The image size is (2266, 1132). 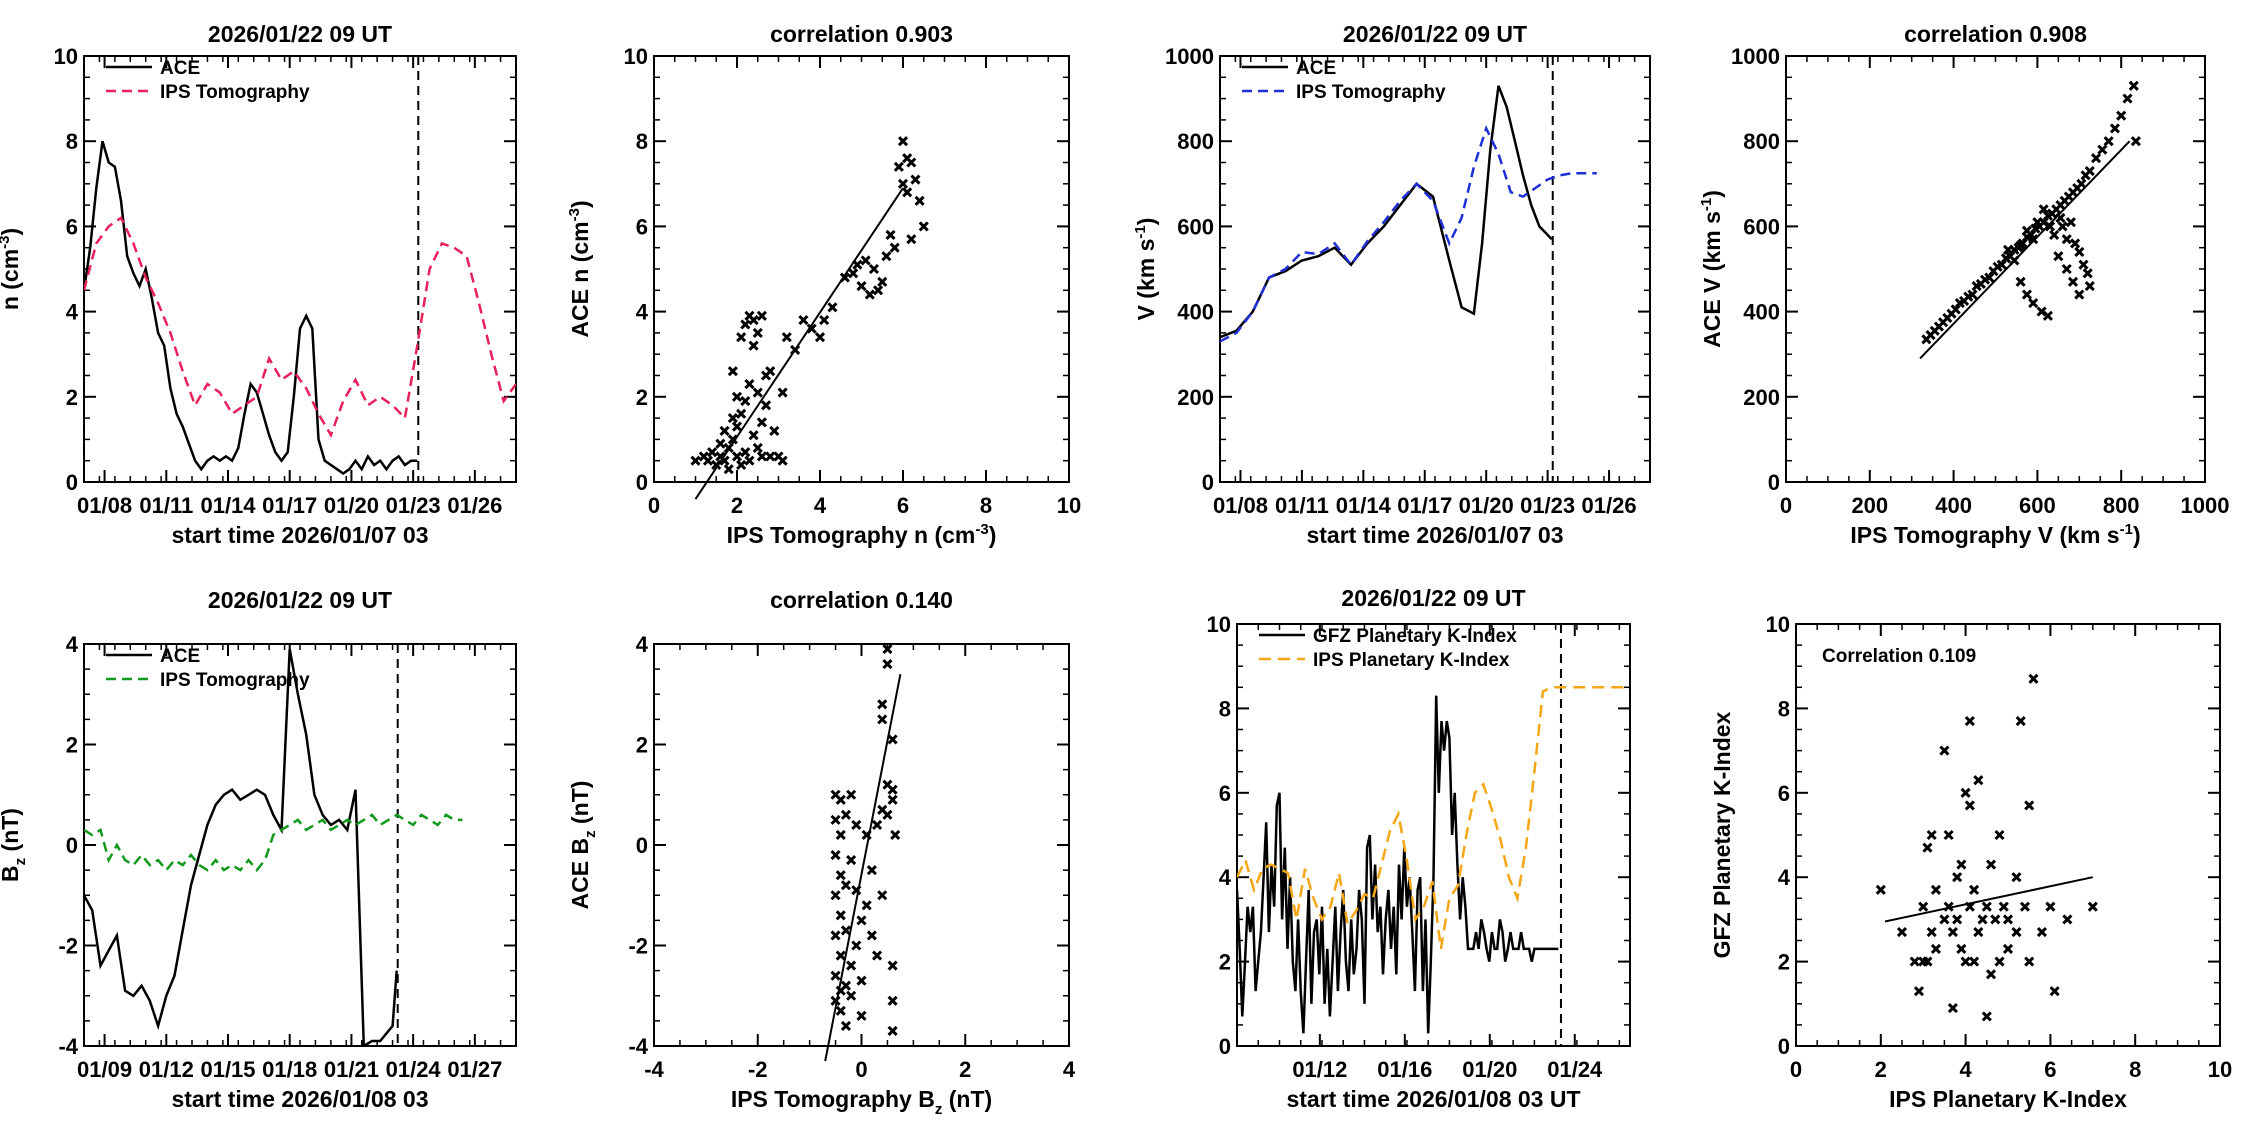 What do you see at coordinates (66, 56) in the screenshot?
I see `y-tick-label: 10` at bounding box center [66, 56].